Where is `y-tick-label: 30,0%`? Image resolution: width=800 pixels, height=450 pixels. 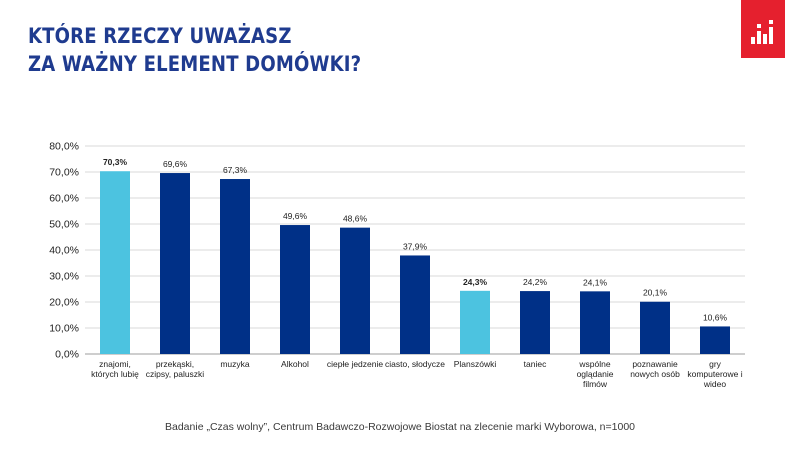
y-tick-label: 30,0% is located at coordinates (64, 277).